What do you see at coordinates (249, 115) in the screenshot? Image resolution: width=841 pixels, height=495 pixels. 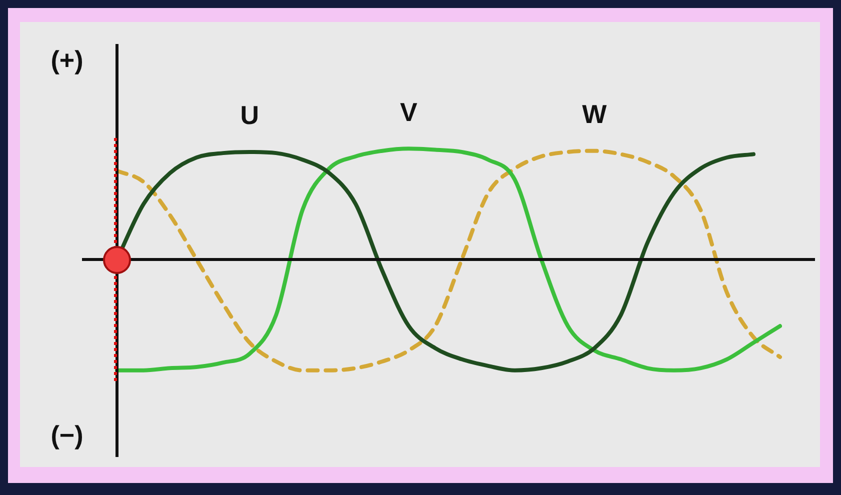 I see `series-label: U` at bounding box center [249, 115].